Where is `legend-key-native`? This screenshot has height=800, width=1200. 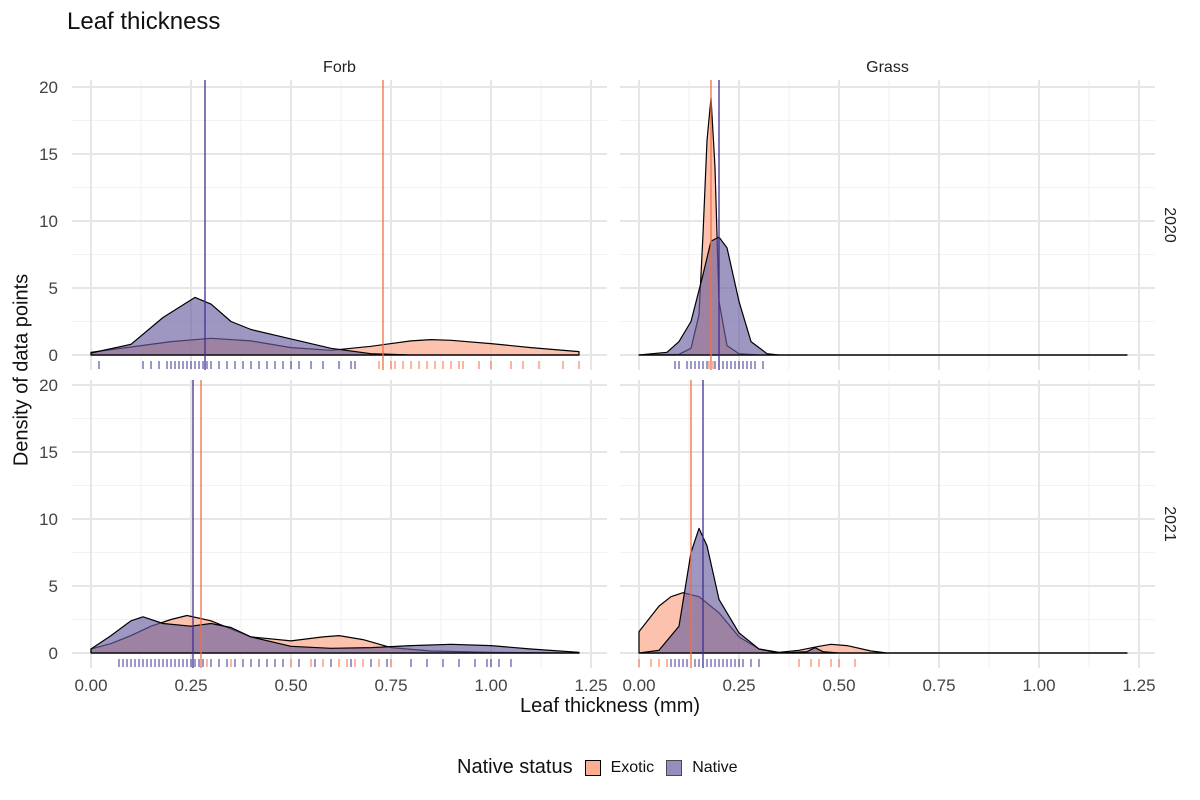 legend-key-native is located at coordinates (674, 767).